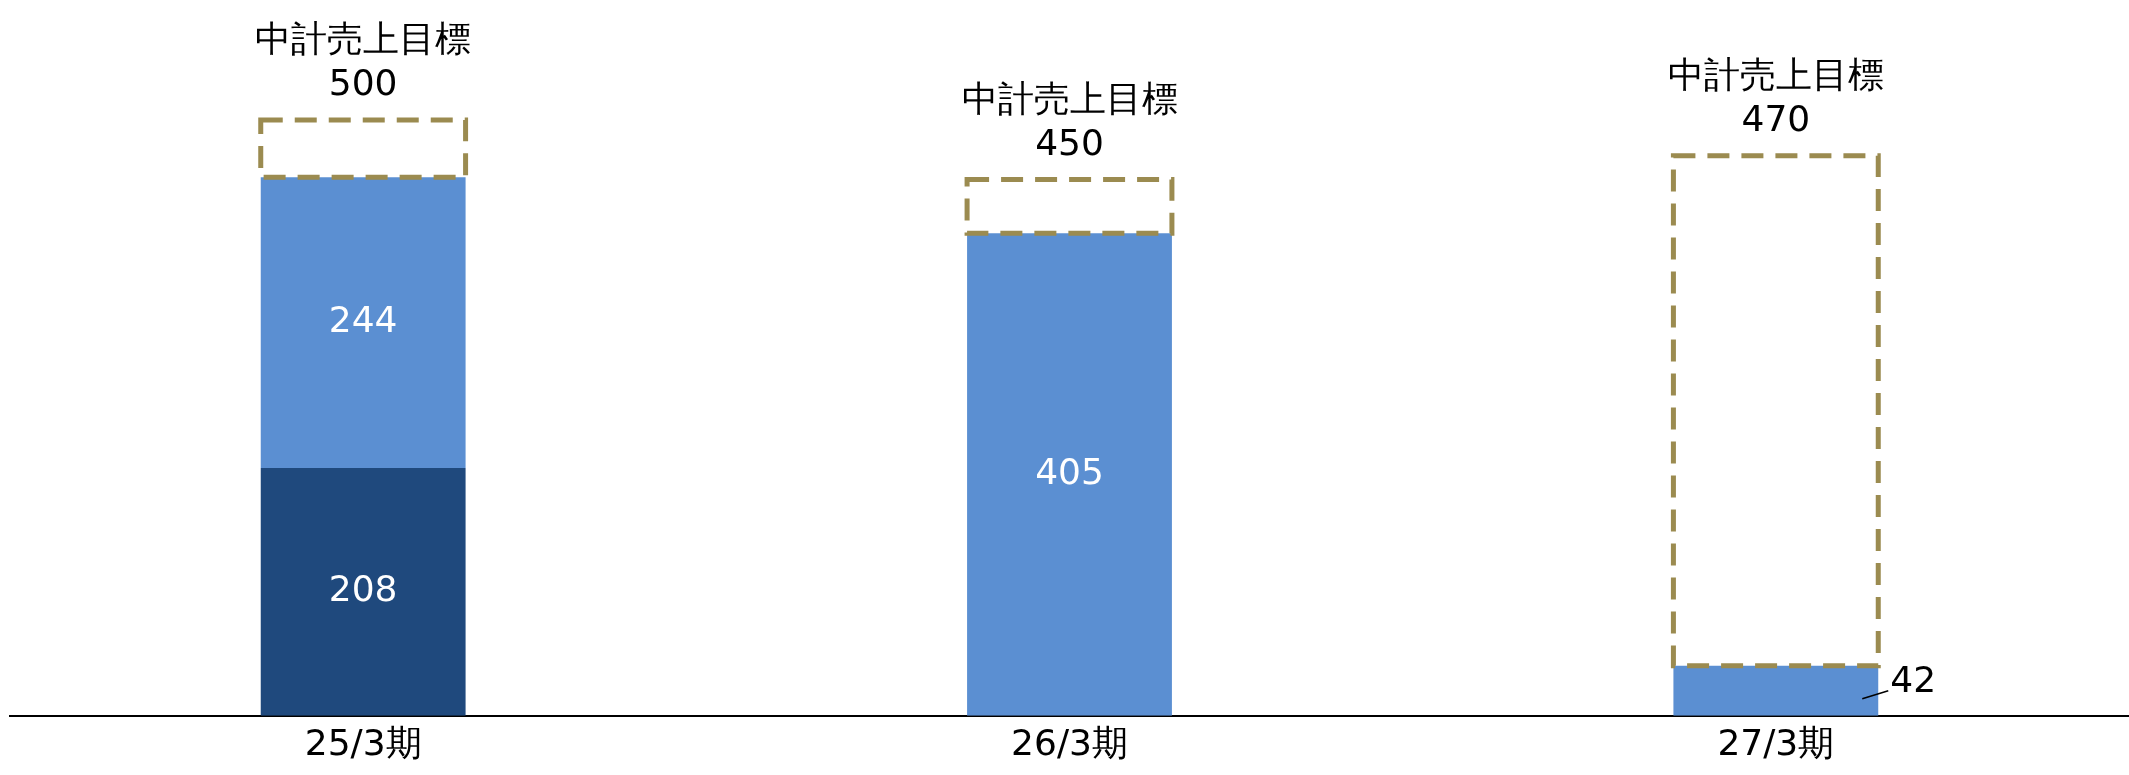 This screenshot has height=775, width=2129. I want to click on data-label: 244, so click(363, 319).